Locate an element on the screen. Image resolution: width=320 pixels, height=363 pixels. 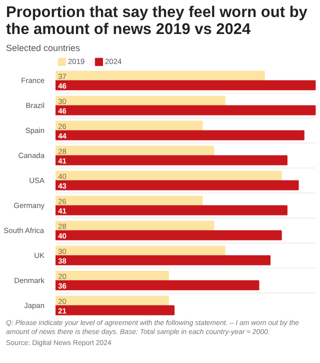
chart-subtitle: Selected countries is located at coordinates (43, 48).